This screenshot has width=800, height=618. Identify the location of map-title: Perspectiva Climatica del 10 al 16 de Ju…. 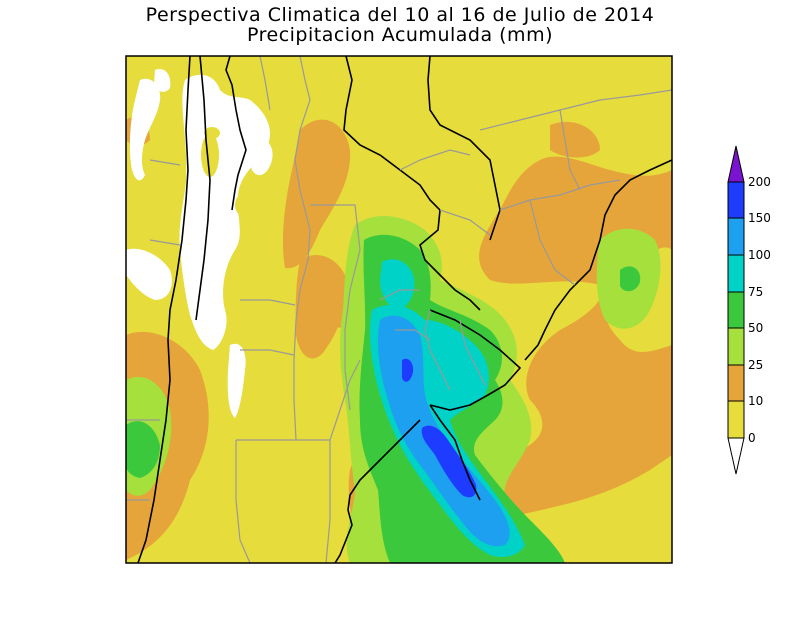
(400, 15).